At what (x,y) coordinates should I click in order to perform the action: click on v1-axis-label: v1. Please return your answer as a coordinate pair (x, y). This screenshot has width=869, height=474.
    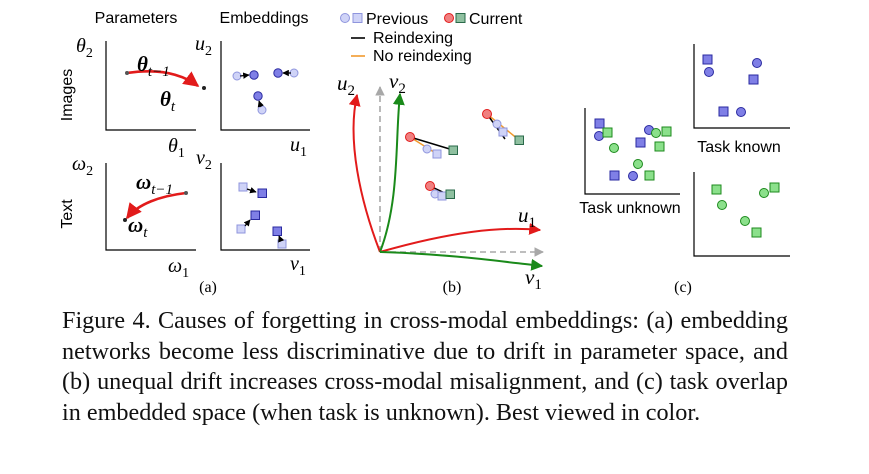
    Looking at the image, I should click on (298, 266).